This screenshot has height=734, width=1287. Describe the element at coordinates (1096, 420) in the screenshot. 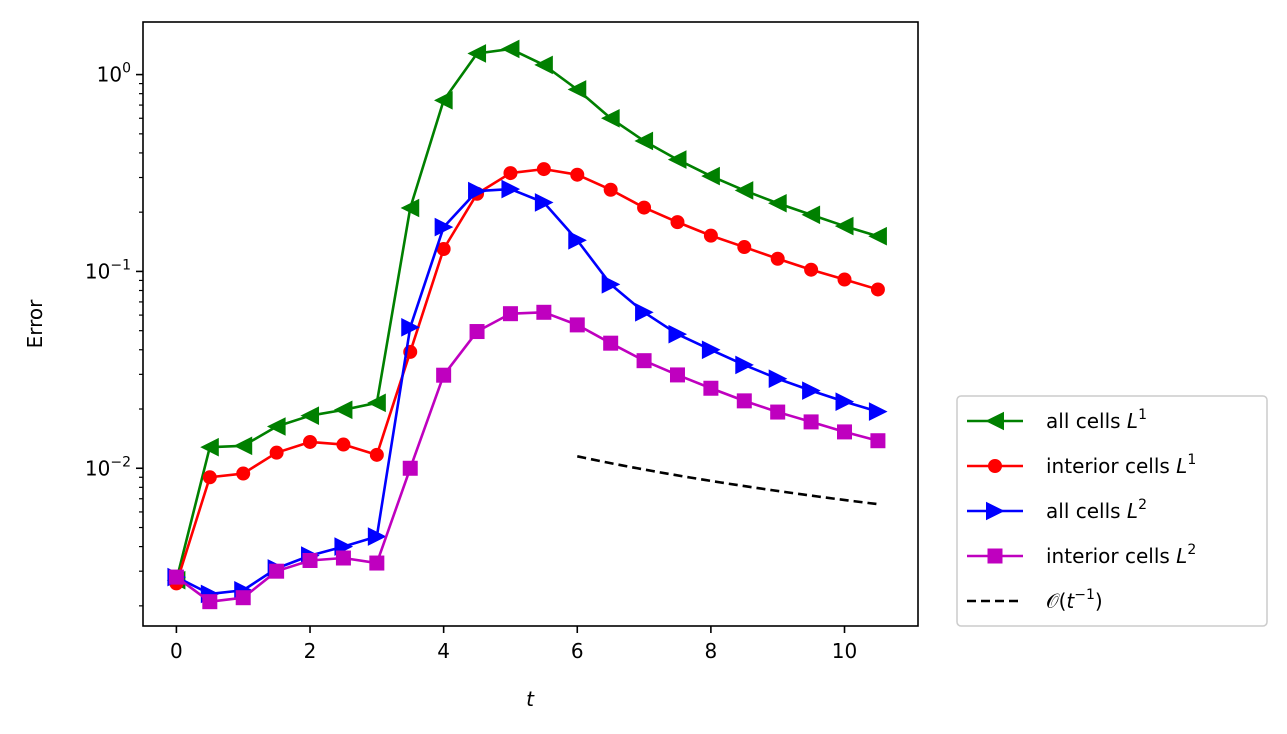

I see `legend-label: all cells L1` at that location.